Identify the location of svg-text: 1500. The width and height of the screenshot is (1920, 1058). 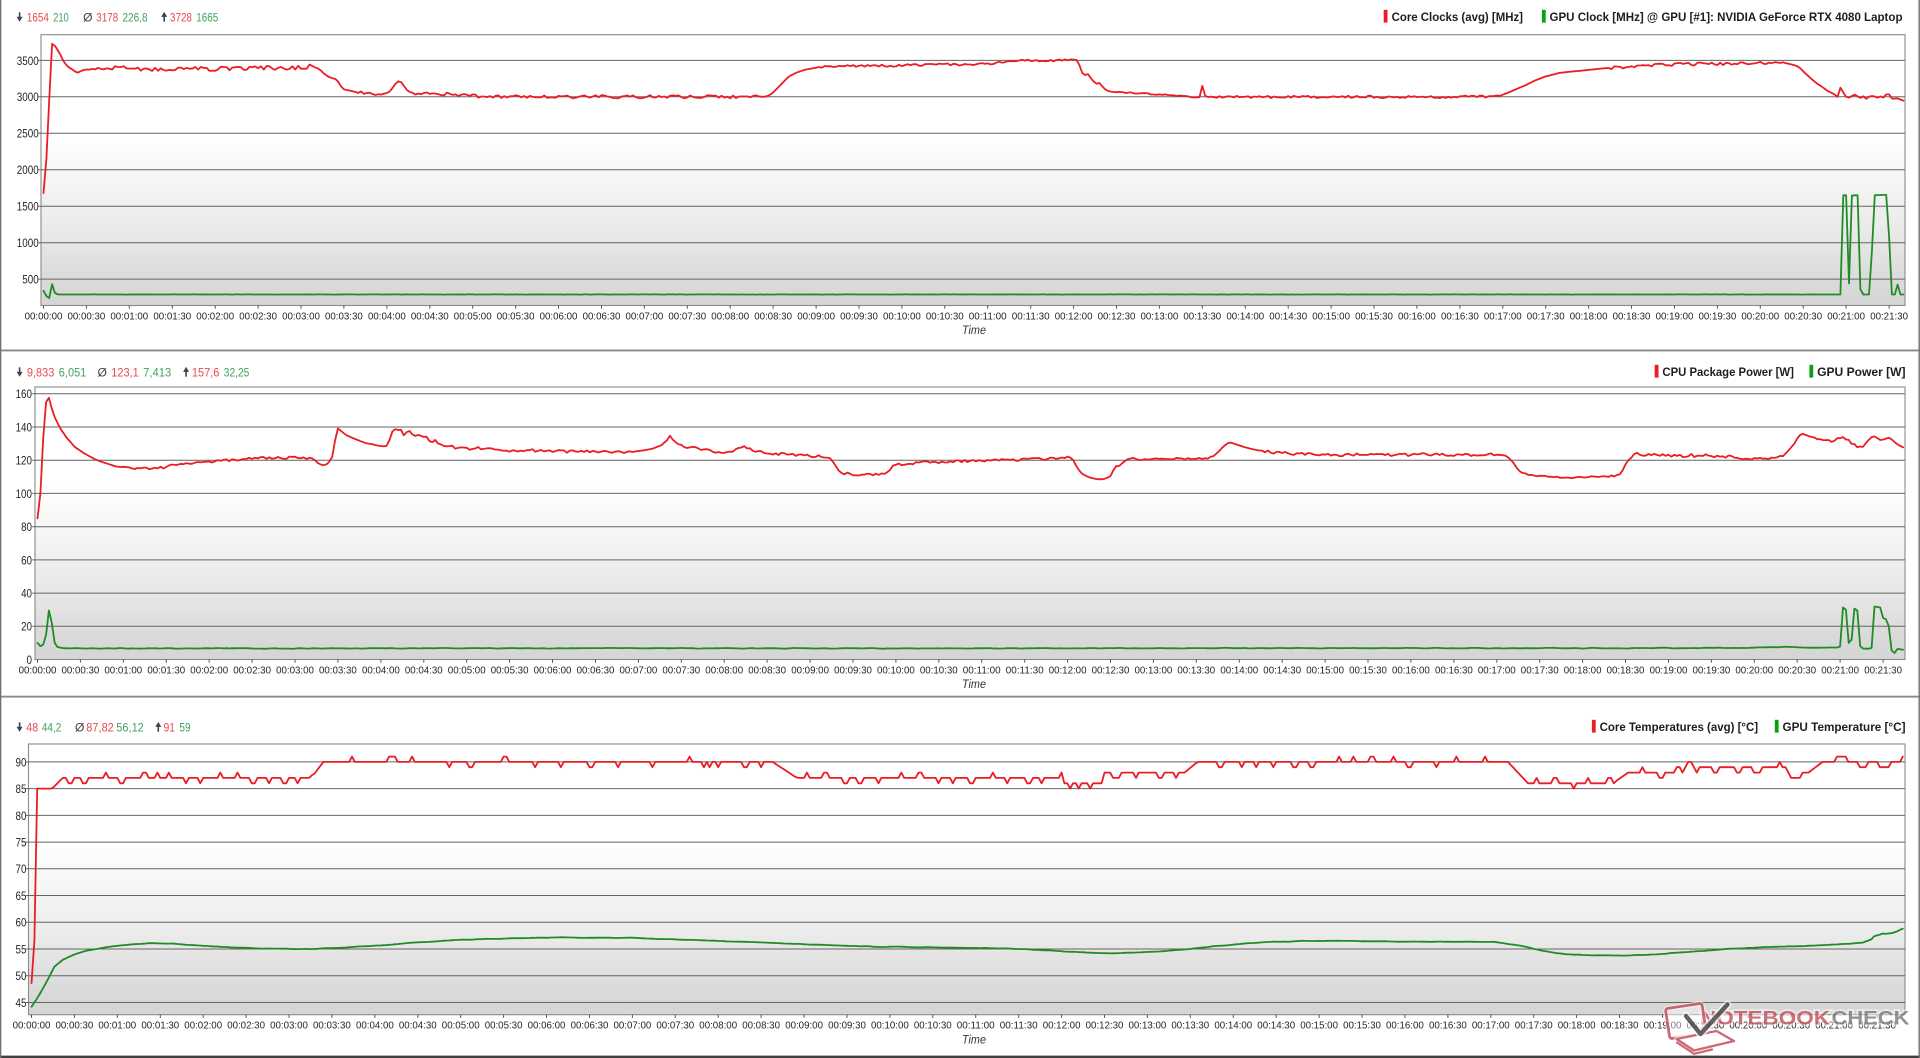
(28, 207).